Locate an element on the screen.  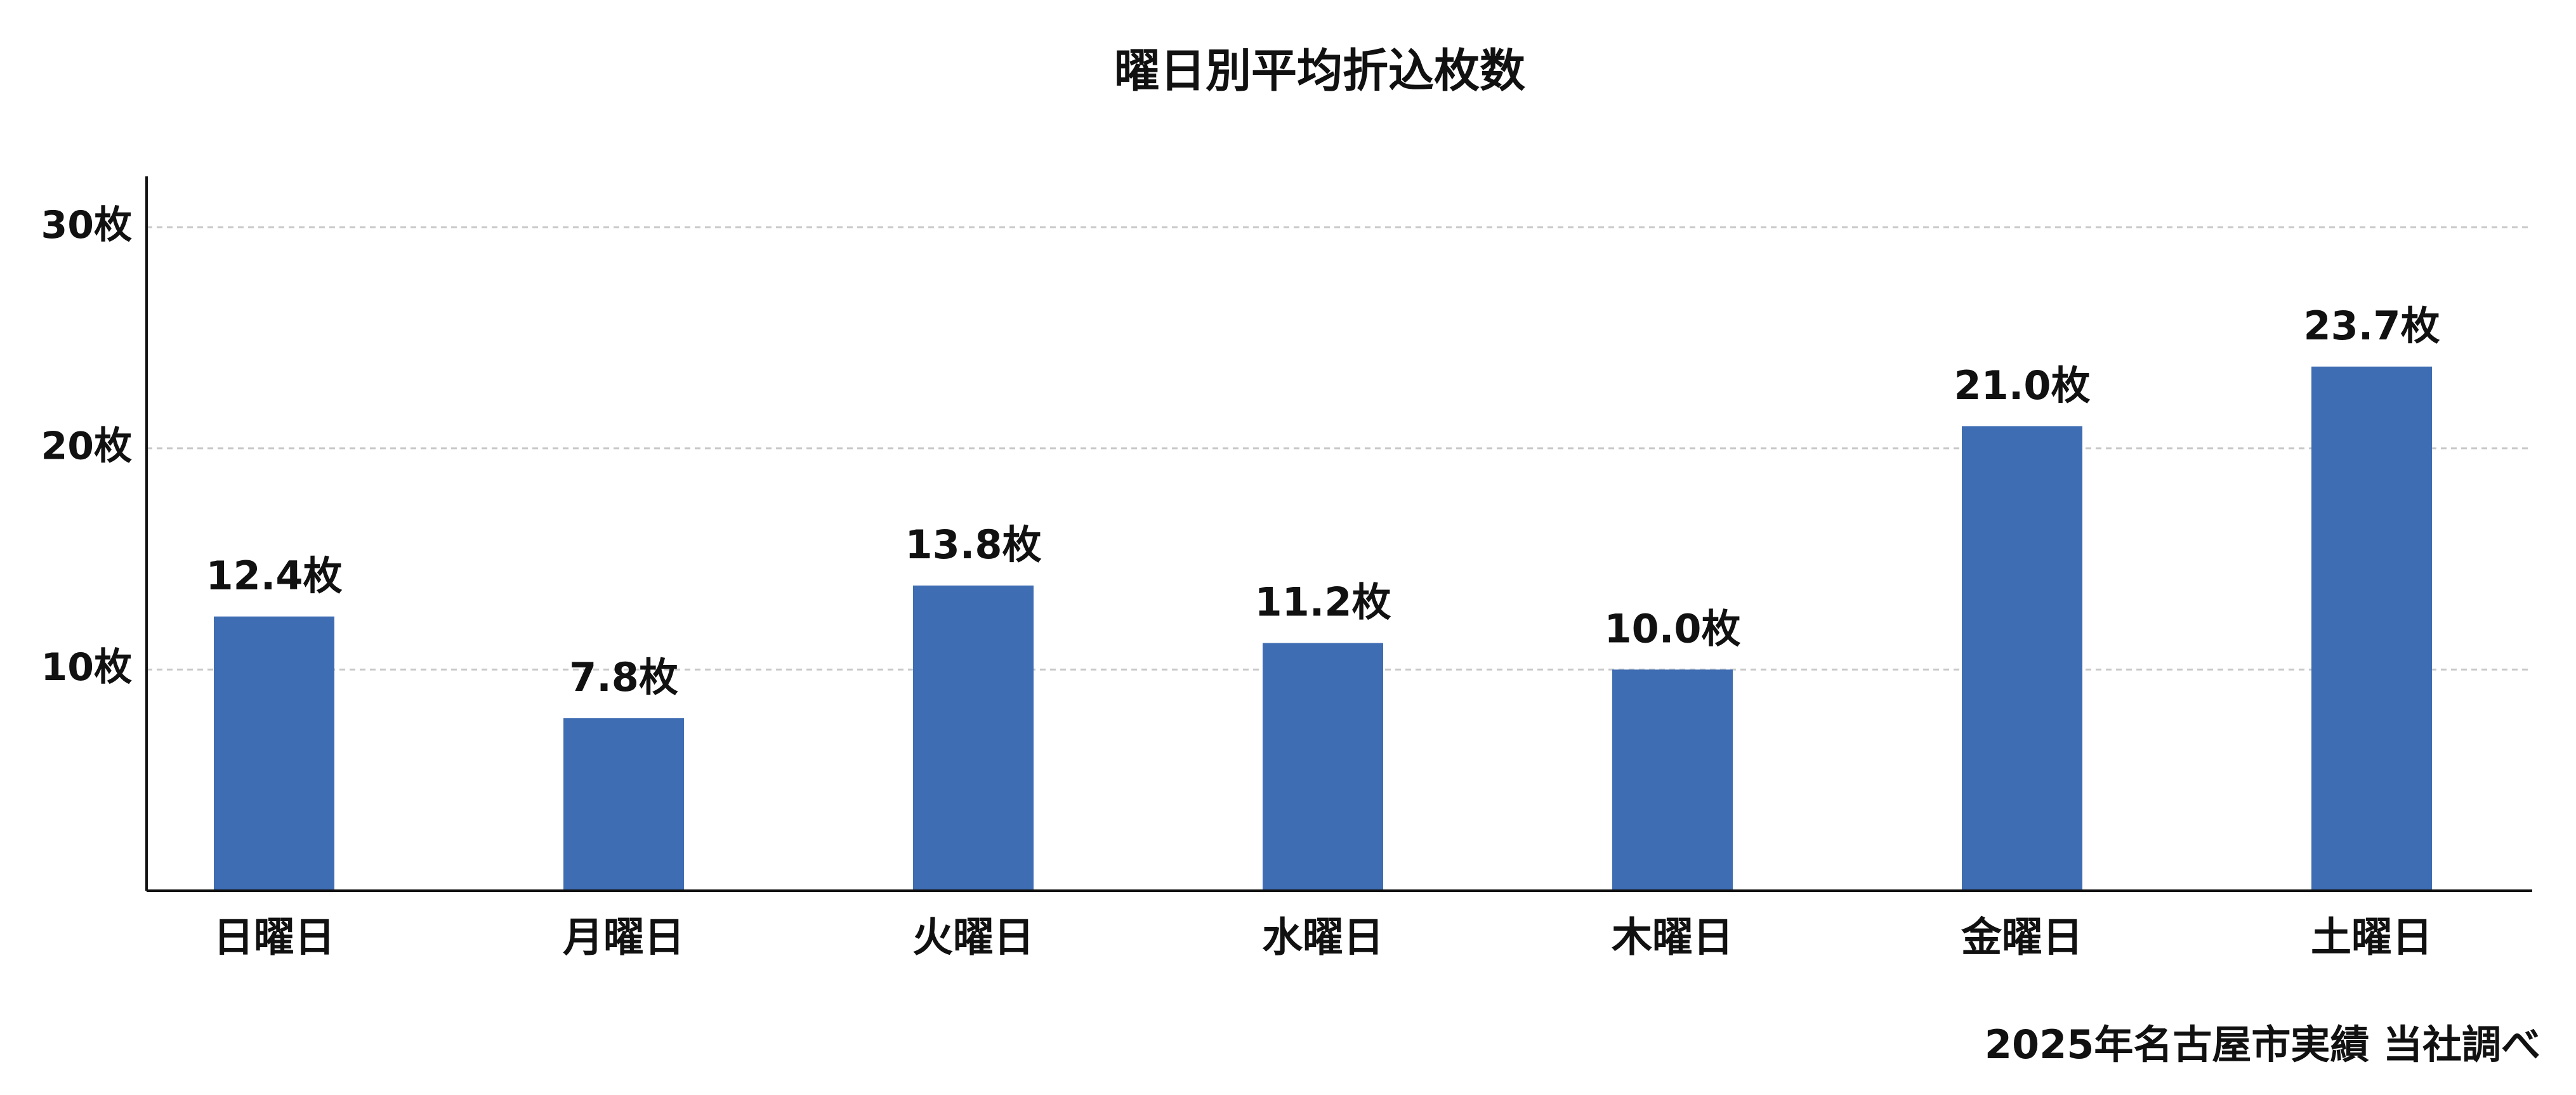
value-label: 10.0枚 is located at coordinates (1673, 628).